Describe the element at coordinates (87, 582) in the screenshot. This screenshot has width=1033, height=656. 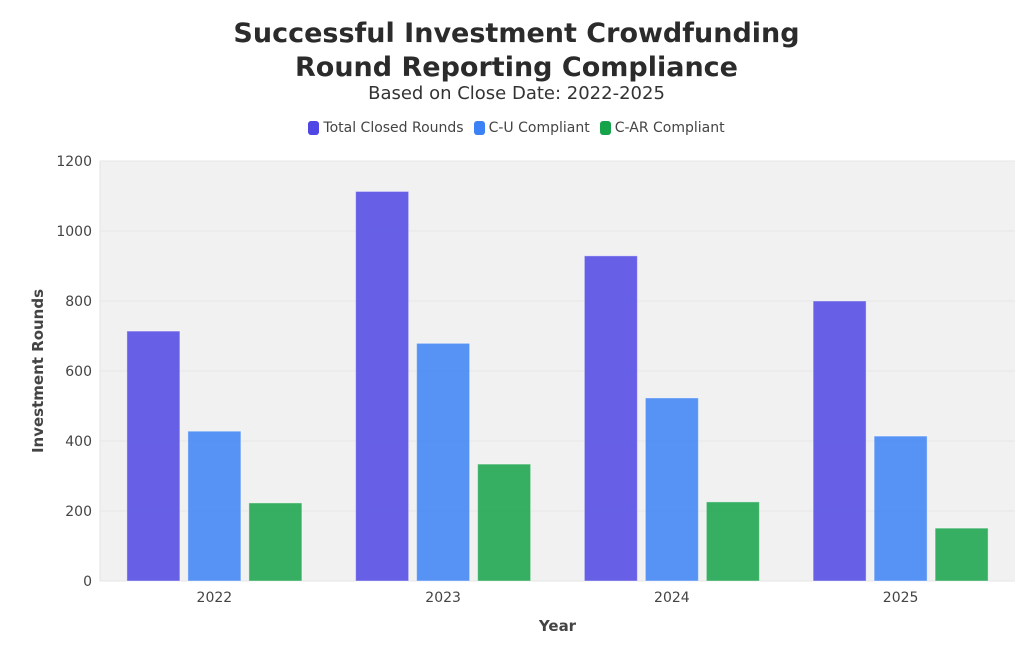
I see `y-tick-label: 0` at that location.